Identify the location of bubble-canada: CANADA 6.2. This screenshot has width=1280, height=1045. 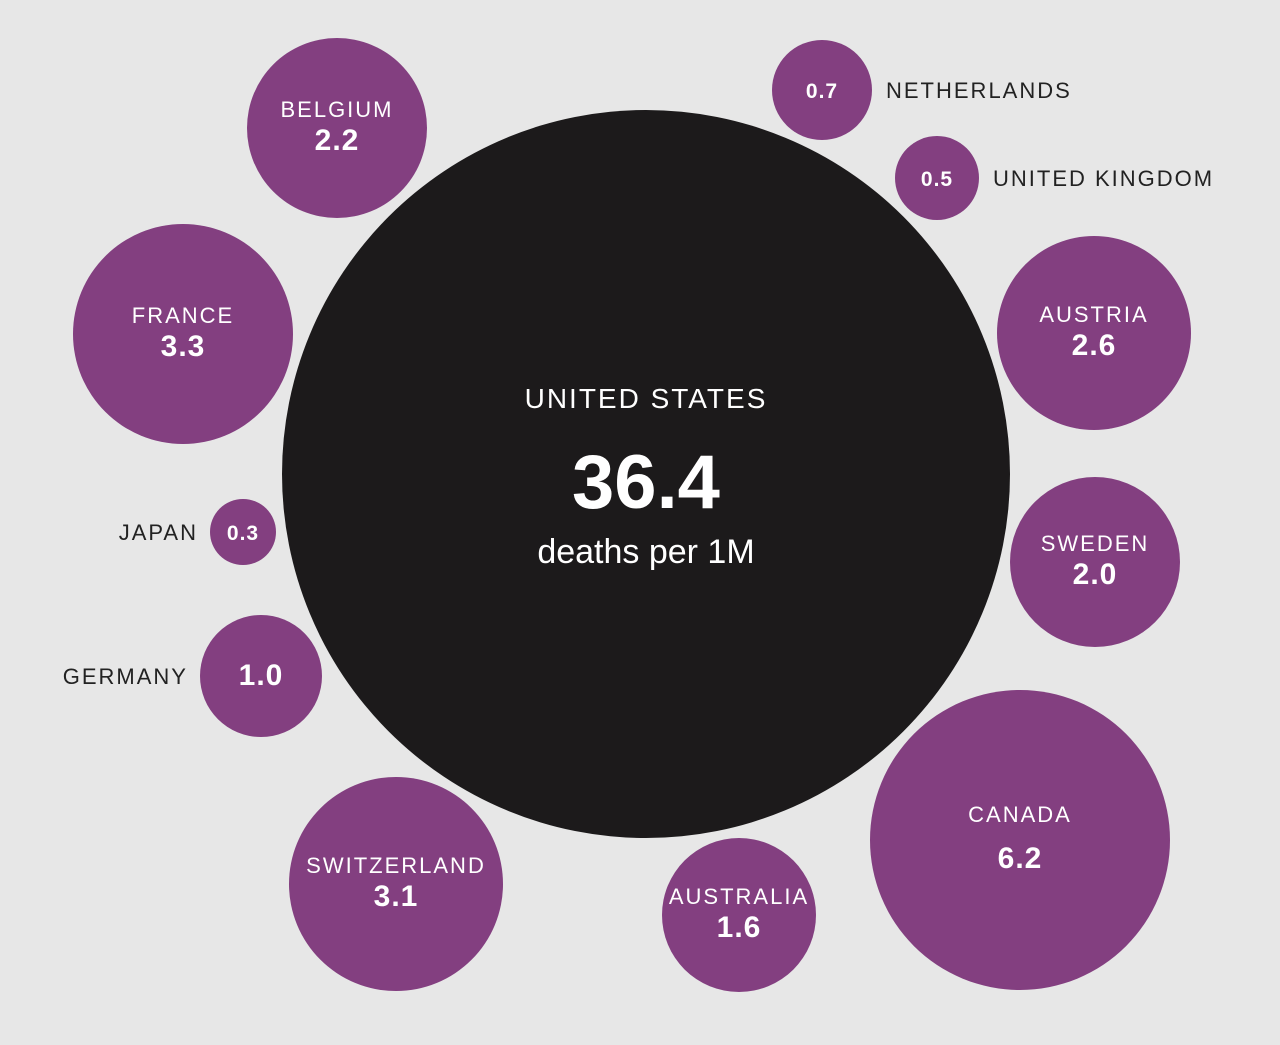
(1020, 840).